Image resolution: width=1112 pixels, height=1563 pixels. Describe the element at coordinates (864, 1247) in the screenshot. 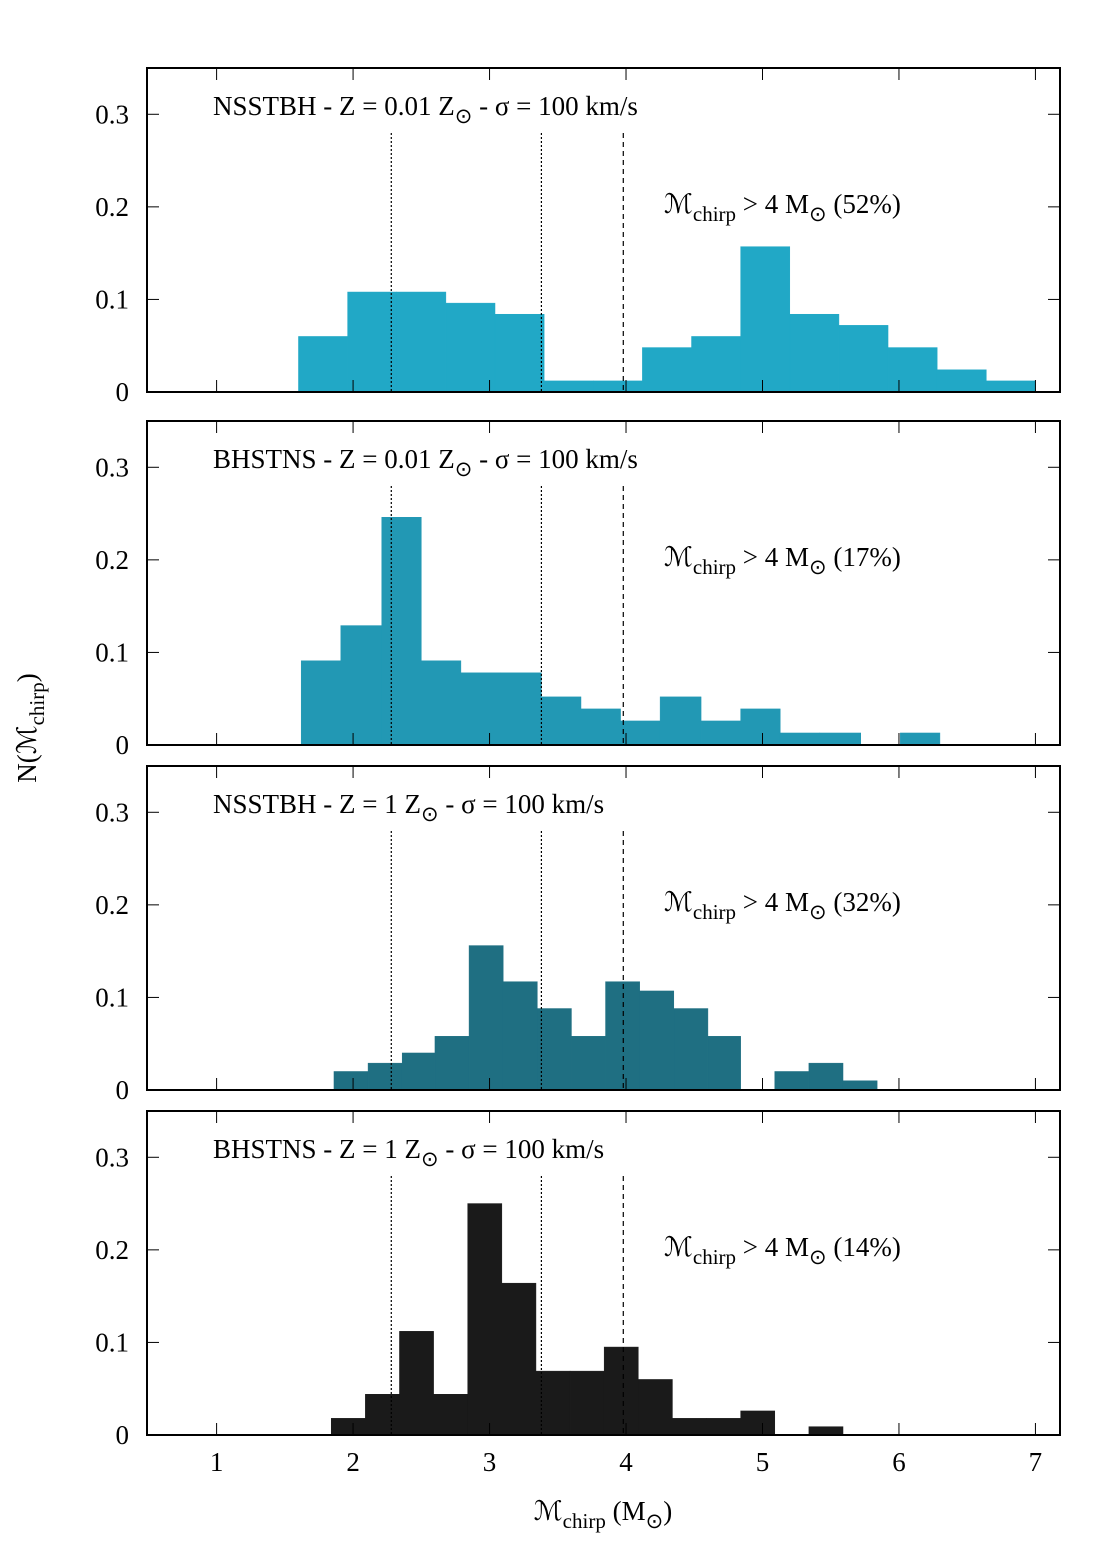

I see `text-part: (14%)` at that location.